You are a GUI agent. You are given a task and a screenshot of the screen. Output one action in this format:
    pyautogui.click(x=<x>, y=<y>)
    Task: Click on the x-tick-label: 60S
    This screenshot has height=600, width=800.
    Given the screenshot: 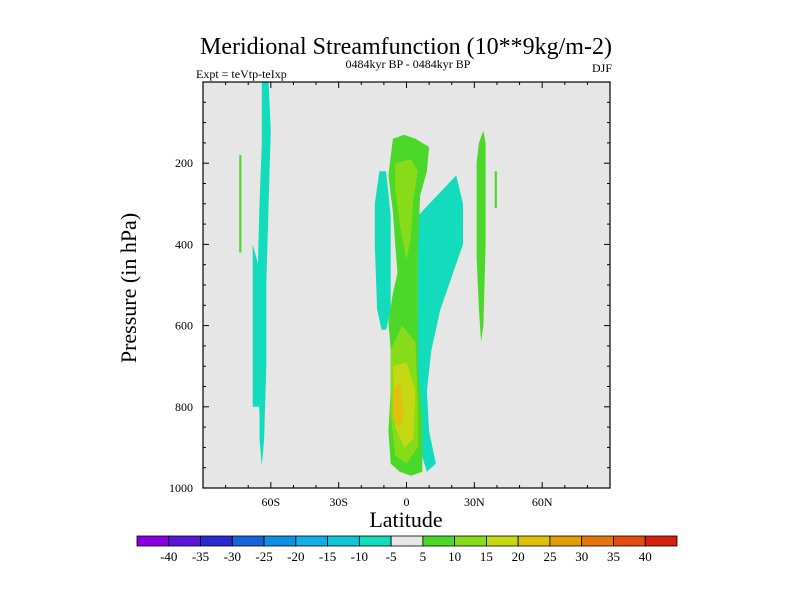 What is the action you would take?
    pyautogui.click(x=270, y=502)
    